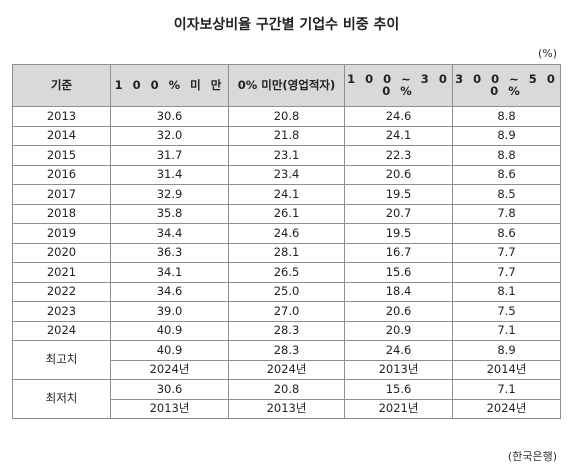  What do you see at coordinates (398, 291) in the screenshot?
I see `value-cell: 18.4` at bounding box center [398, 291].